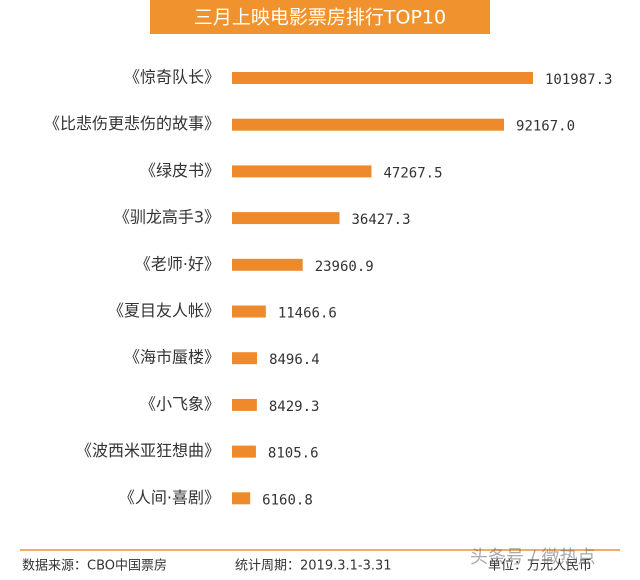 The height and width of the screenshot is (580, 640). What do you see at coordinates (578, 80) in the screenshot?
I see `value-label: 101987.3` at bounding box center [578, 80].